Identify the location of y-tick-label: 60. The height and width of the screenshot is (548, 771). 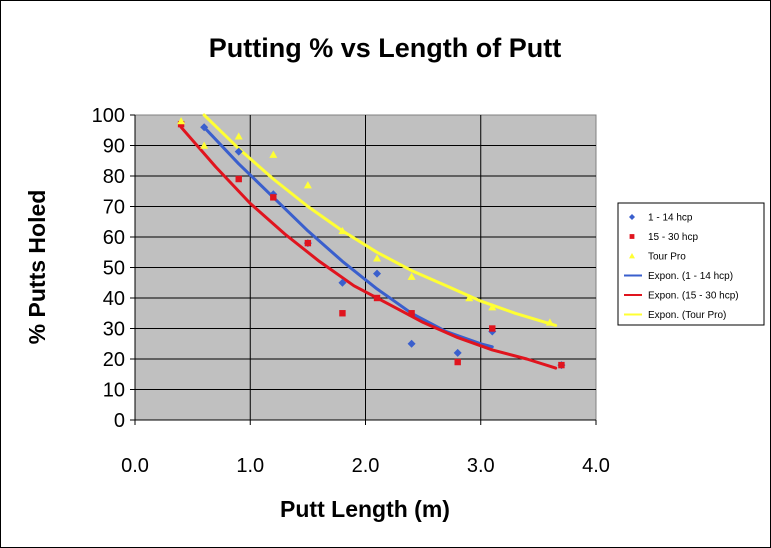
(114, 238).